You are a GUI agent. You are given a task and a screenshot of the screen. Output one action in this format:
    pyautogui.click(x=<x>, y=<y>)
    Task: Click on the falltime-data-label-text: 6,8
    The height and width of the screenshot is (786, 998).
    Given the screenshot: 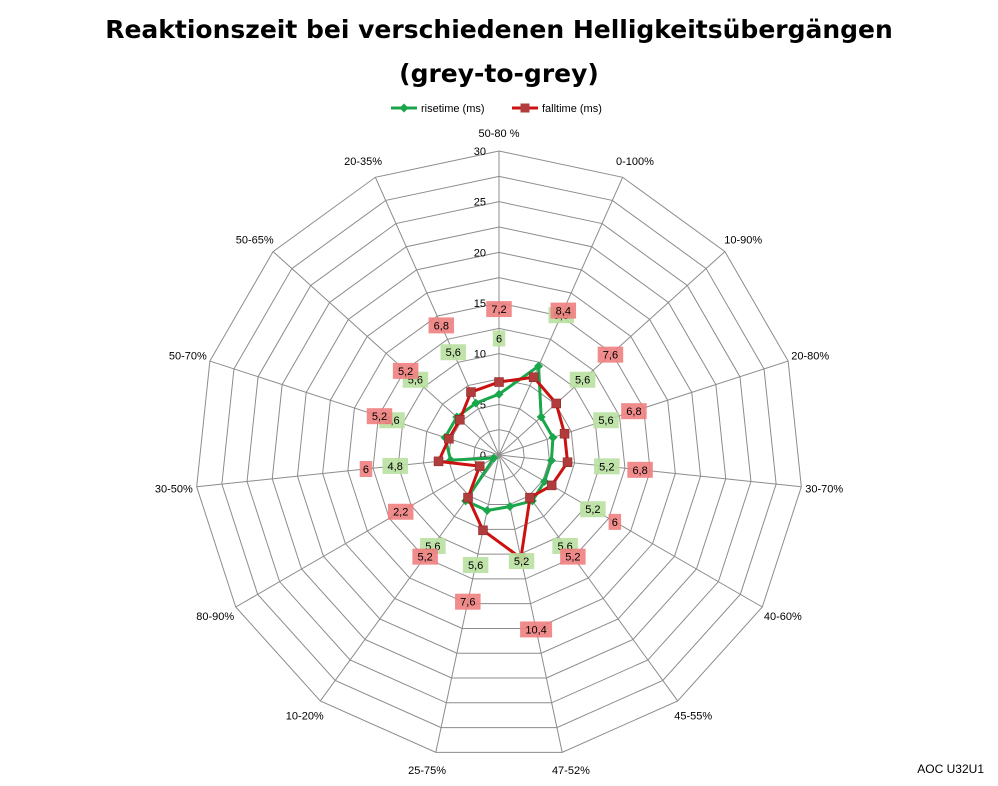 What is the action you would take?
    pyautogui.click(x=441, y=326)
    